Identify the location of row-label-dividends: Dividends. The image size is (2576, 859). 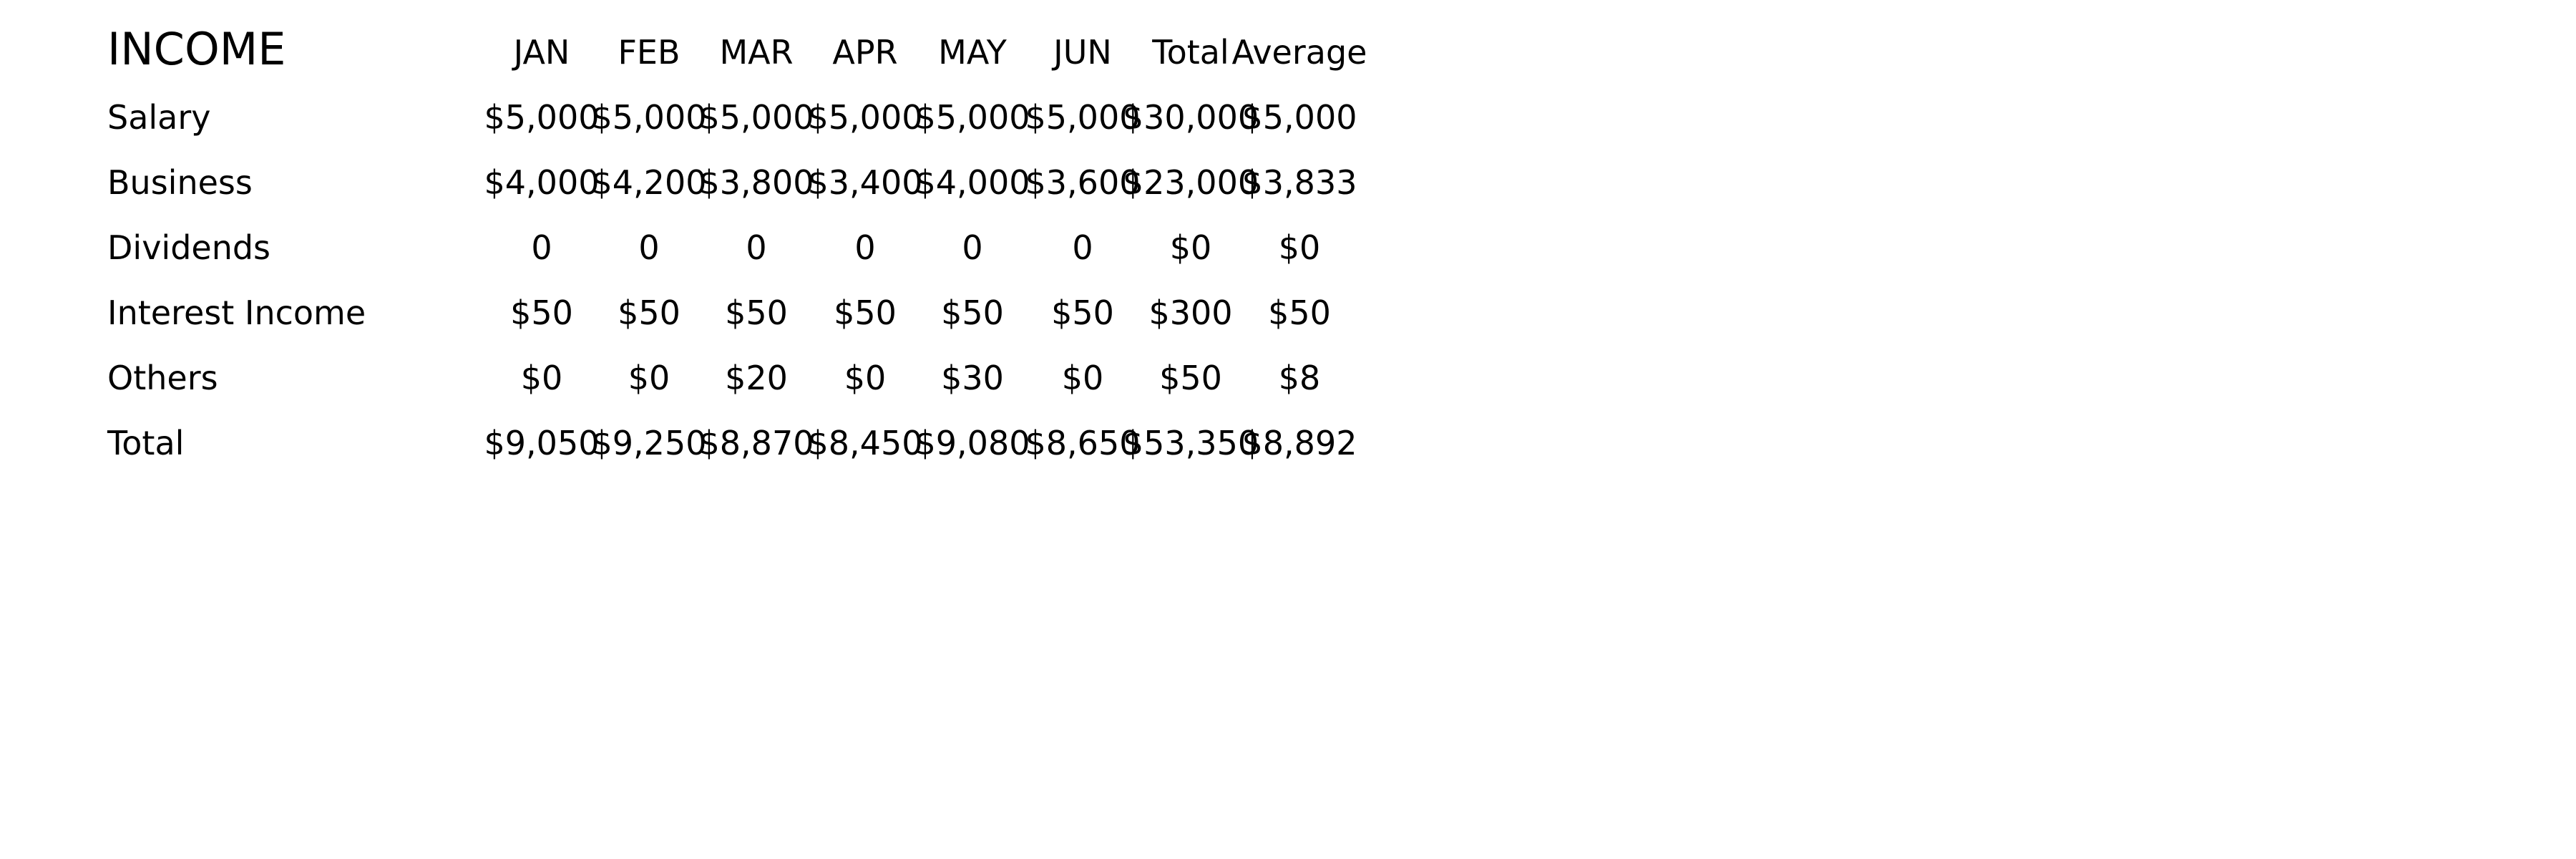
(189, 247).